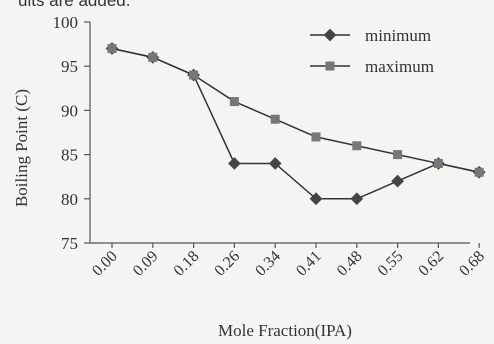 Image resolution: width=494 pixels, height=344 pixels. What do you see at coordinates (69, 66) in the screenshot?
I see `y-tick-label: 95` at bounding box center [69, 66].